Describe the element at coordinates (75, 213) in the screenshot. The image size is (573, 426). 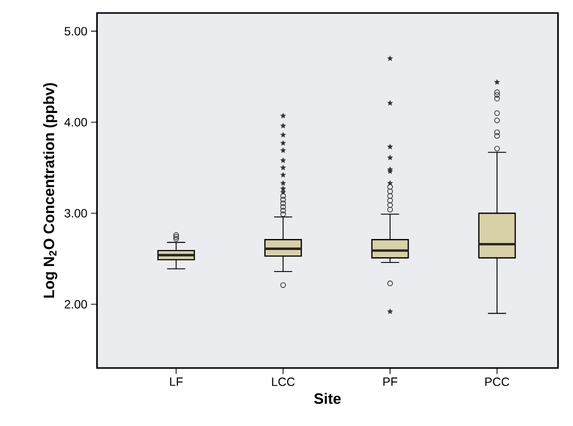
I see `y-tick-label: 3.00` at that location.